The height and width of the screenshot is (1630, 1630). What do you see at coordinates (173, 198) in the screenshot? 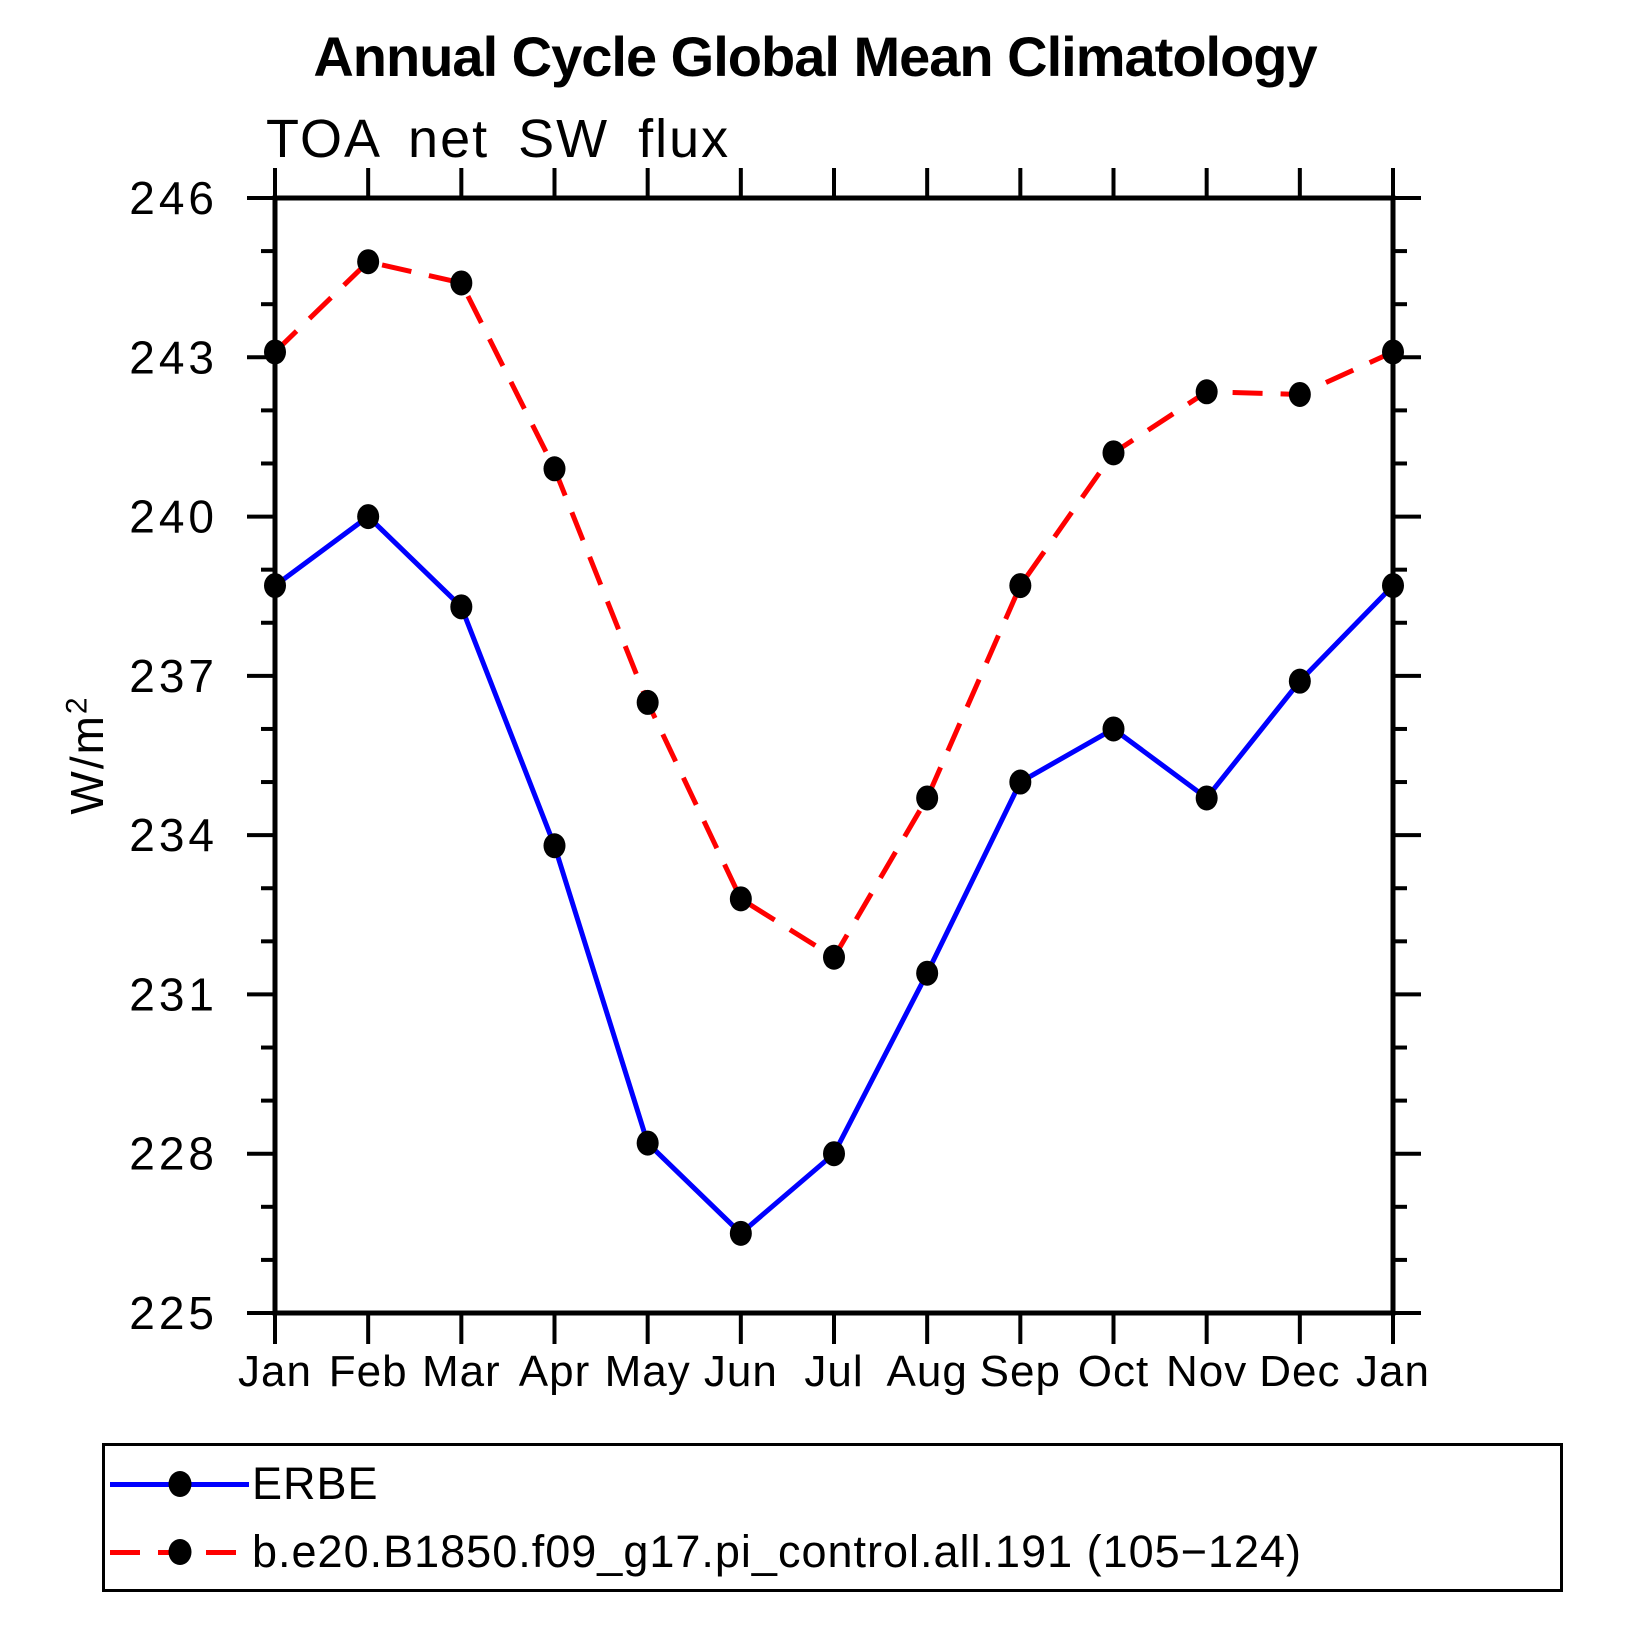
I see `y-tick-label: 246` at bounding box center [173, 198].